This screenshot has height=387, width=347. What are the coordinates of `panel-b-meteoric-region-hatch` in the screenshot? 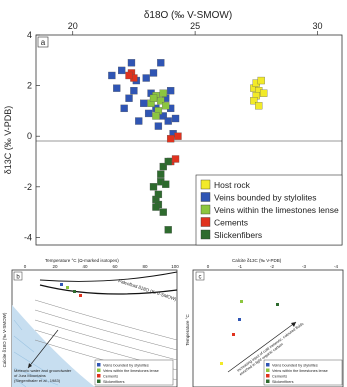 It's located at (36, 353).